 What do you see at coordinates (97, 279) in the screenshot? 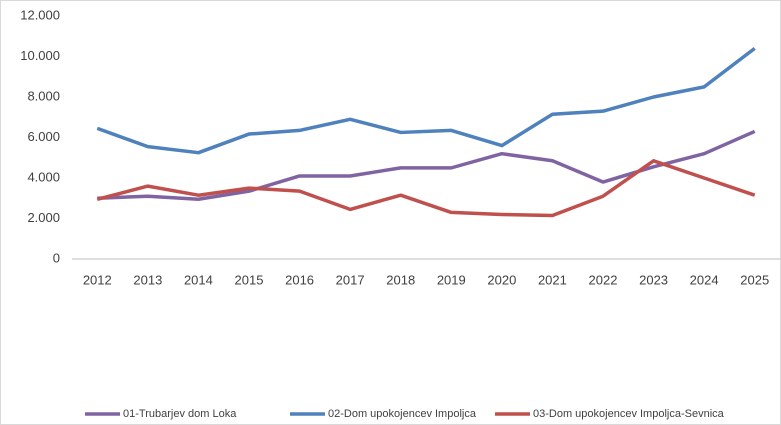
I see `x-tick-label: 2012` at bounding box center [97, 279].